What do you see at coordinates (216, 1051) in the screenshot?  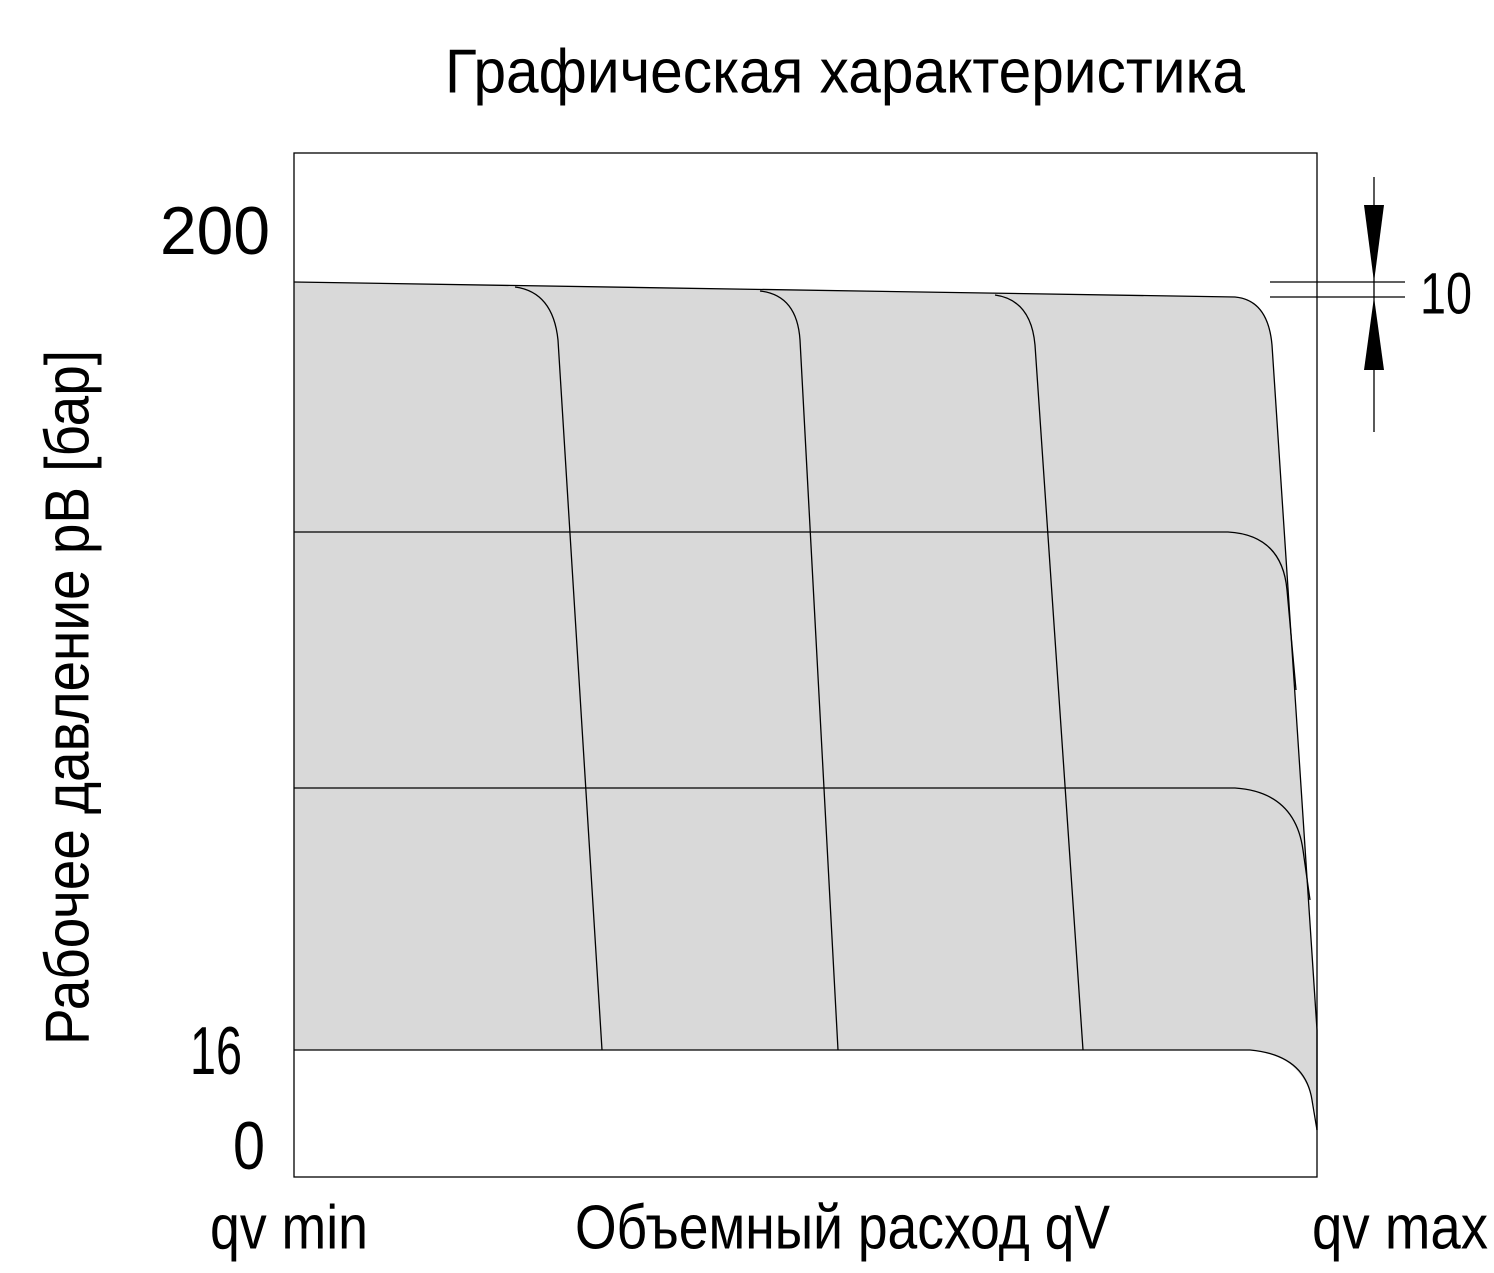 I see `y-tick-label: 16` at bounding box center [216, 1051].